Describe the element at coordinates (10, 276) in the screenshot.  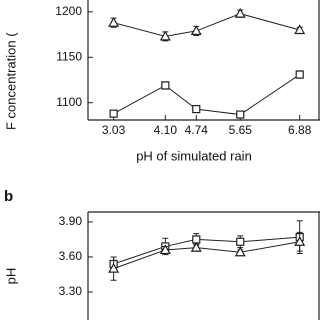
I see `y-axis-label: pH` at that location.